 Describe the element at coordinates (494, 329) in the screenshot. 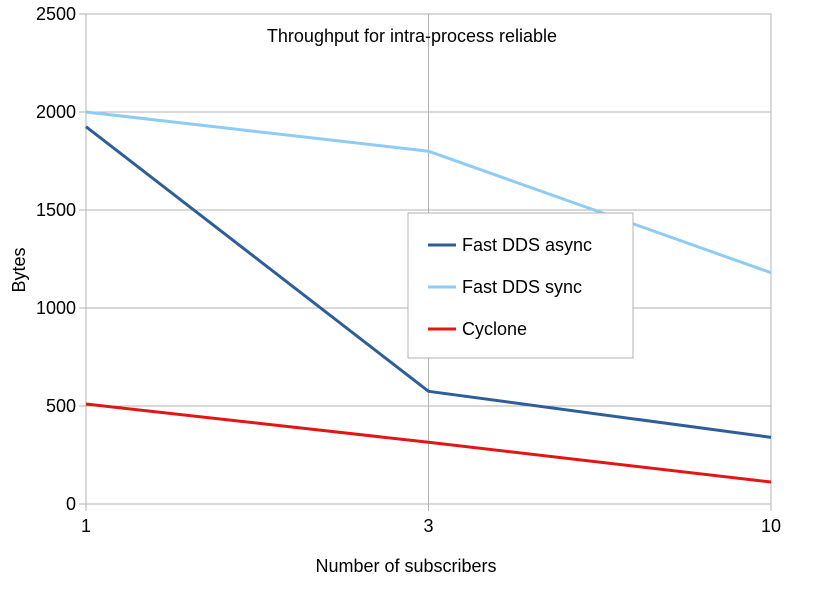

I see `legend-label: Cyclone` at that location.